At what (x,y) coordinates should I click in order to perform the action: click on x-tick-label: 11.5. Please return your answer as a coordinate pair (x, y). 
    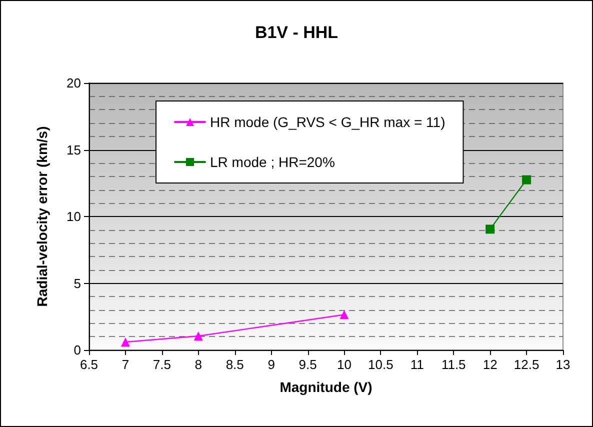
    Looking at the image, I should click on (453, 364).